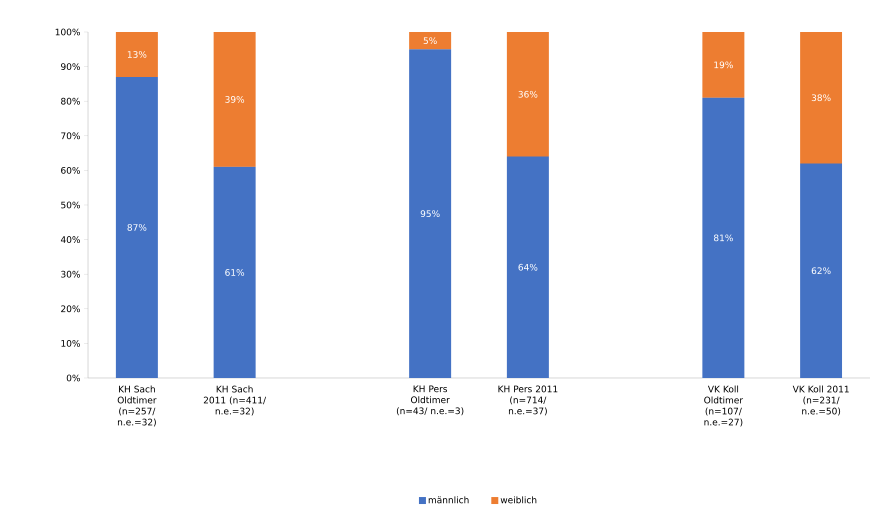  I want to click on data-label: 5%, so click(430, 40).